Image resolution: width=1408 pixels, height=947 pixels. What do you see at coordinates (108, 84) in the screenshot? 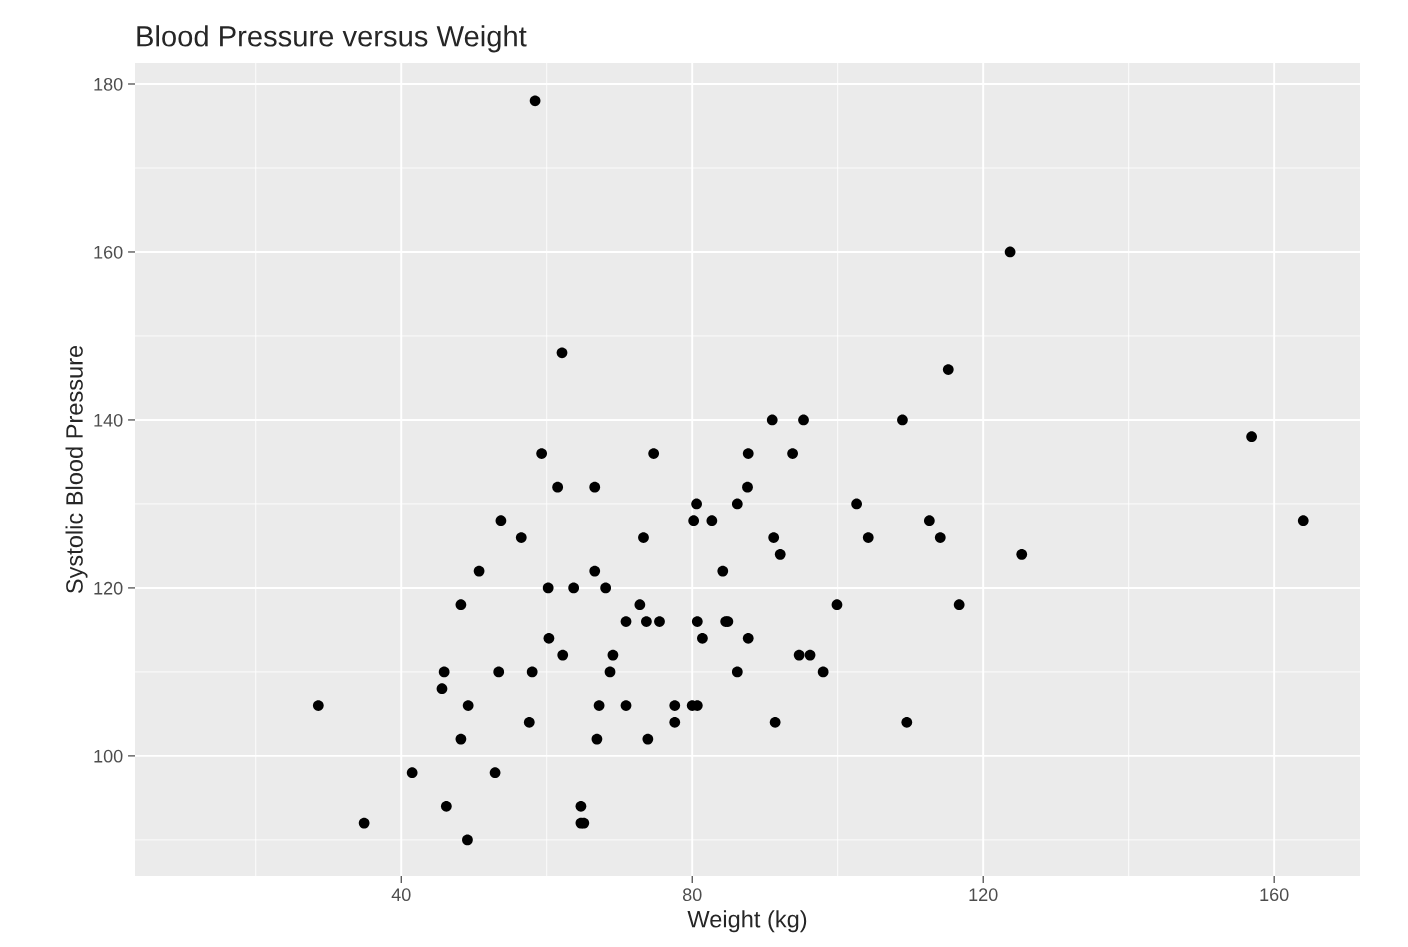
I see `y-tick-label: 180` at bounding box center [108, 84].